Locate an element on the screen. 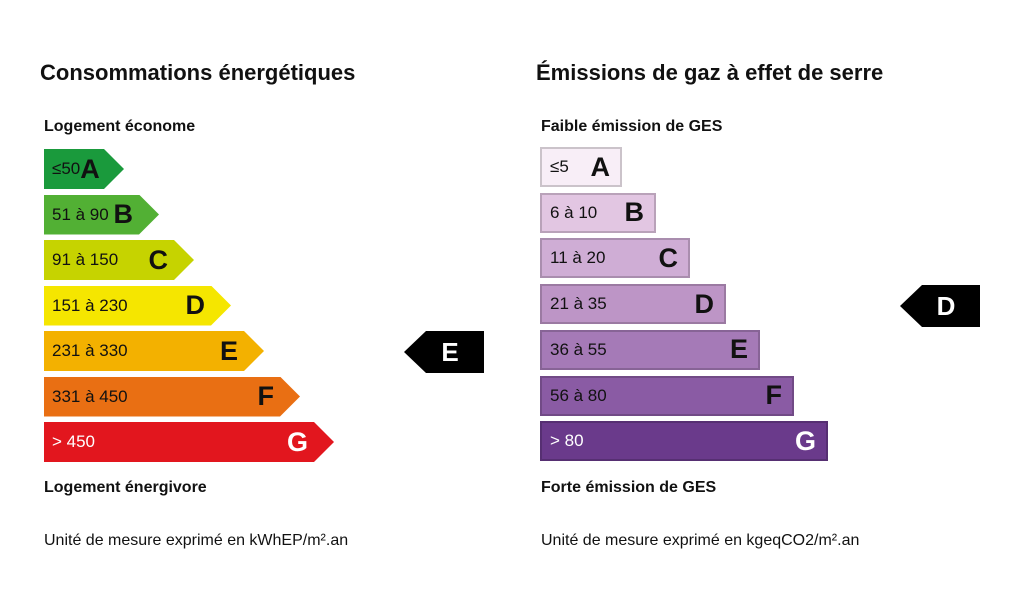  dpe-class-bar-f: 331 à 450 F is located at coordinates (172, 397).